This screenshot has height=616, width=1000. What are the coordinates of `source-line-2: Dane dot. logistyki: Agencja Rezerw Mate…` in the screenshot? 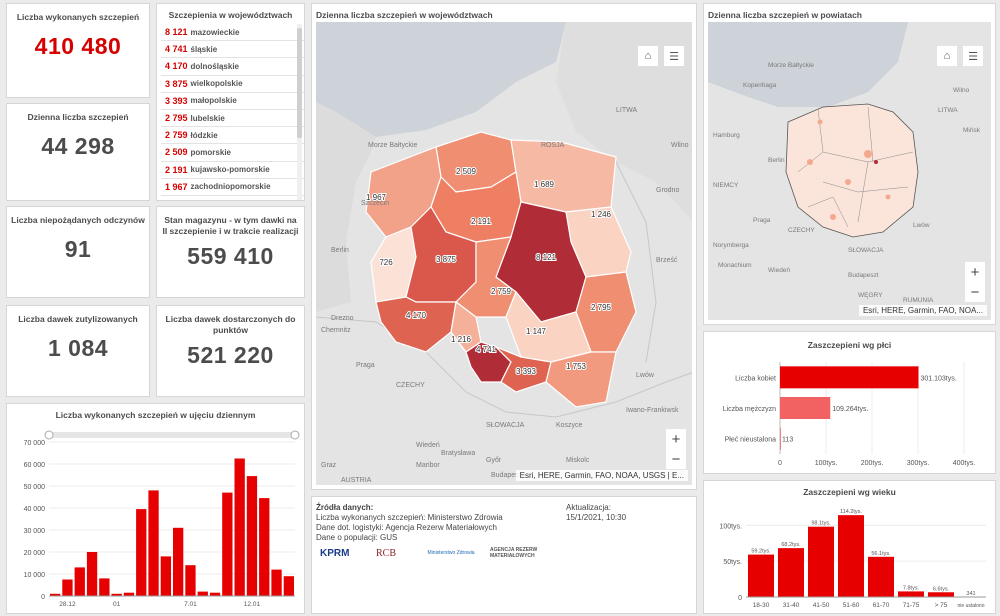 It's located at (406, 527).